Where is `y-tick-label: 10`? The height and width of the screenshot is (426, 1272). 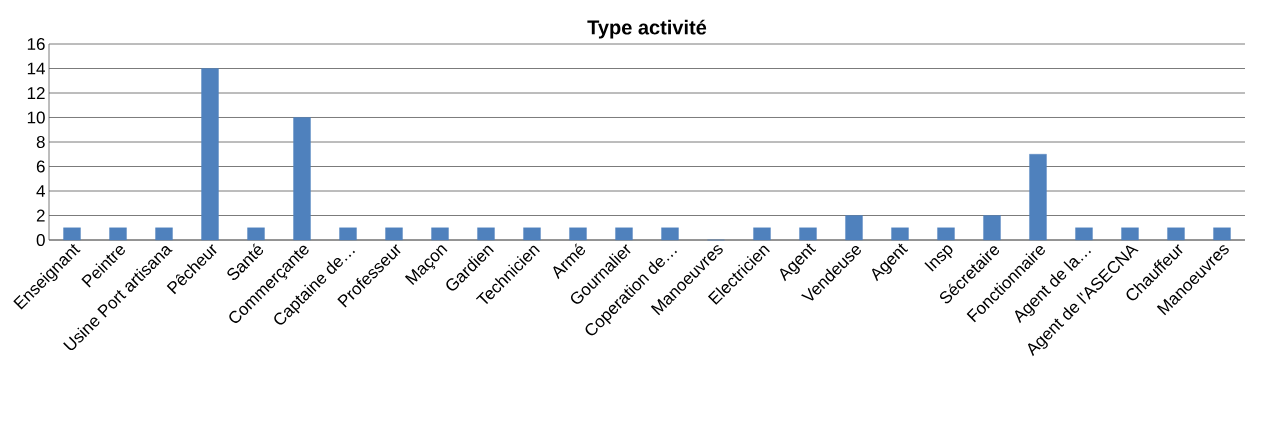 y-tick-label: 10 is located at coordinates (36, 117).